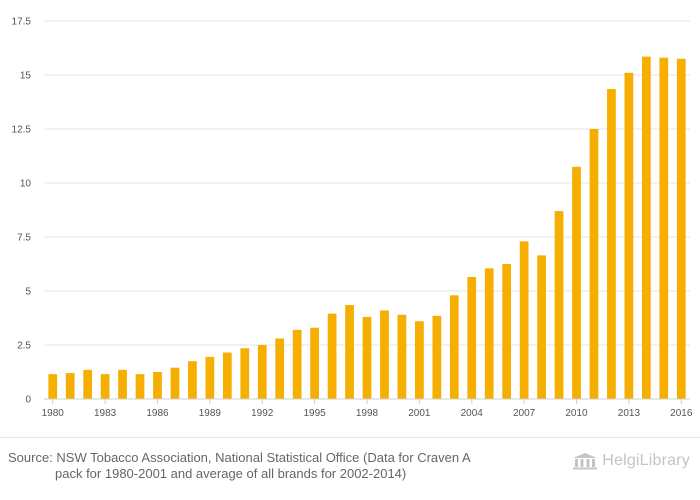 Image resolution: width=700 pixels, height=500 pixels. I want to click on y-tick-label: 12.5, so click(22, 130).